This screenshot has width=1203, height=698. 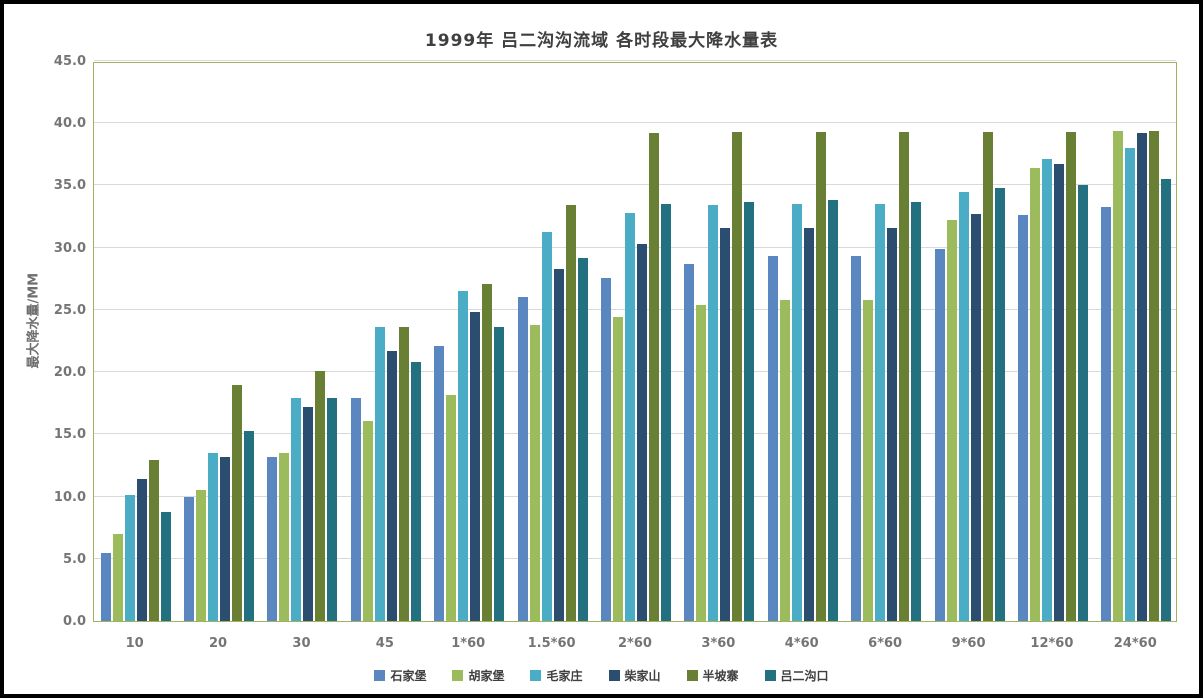 What do you see at coordinates (999, 404) in the screenshot?
I see `bar-吕二沟口-9*60` at bounding box center [999, 404].